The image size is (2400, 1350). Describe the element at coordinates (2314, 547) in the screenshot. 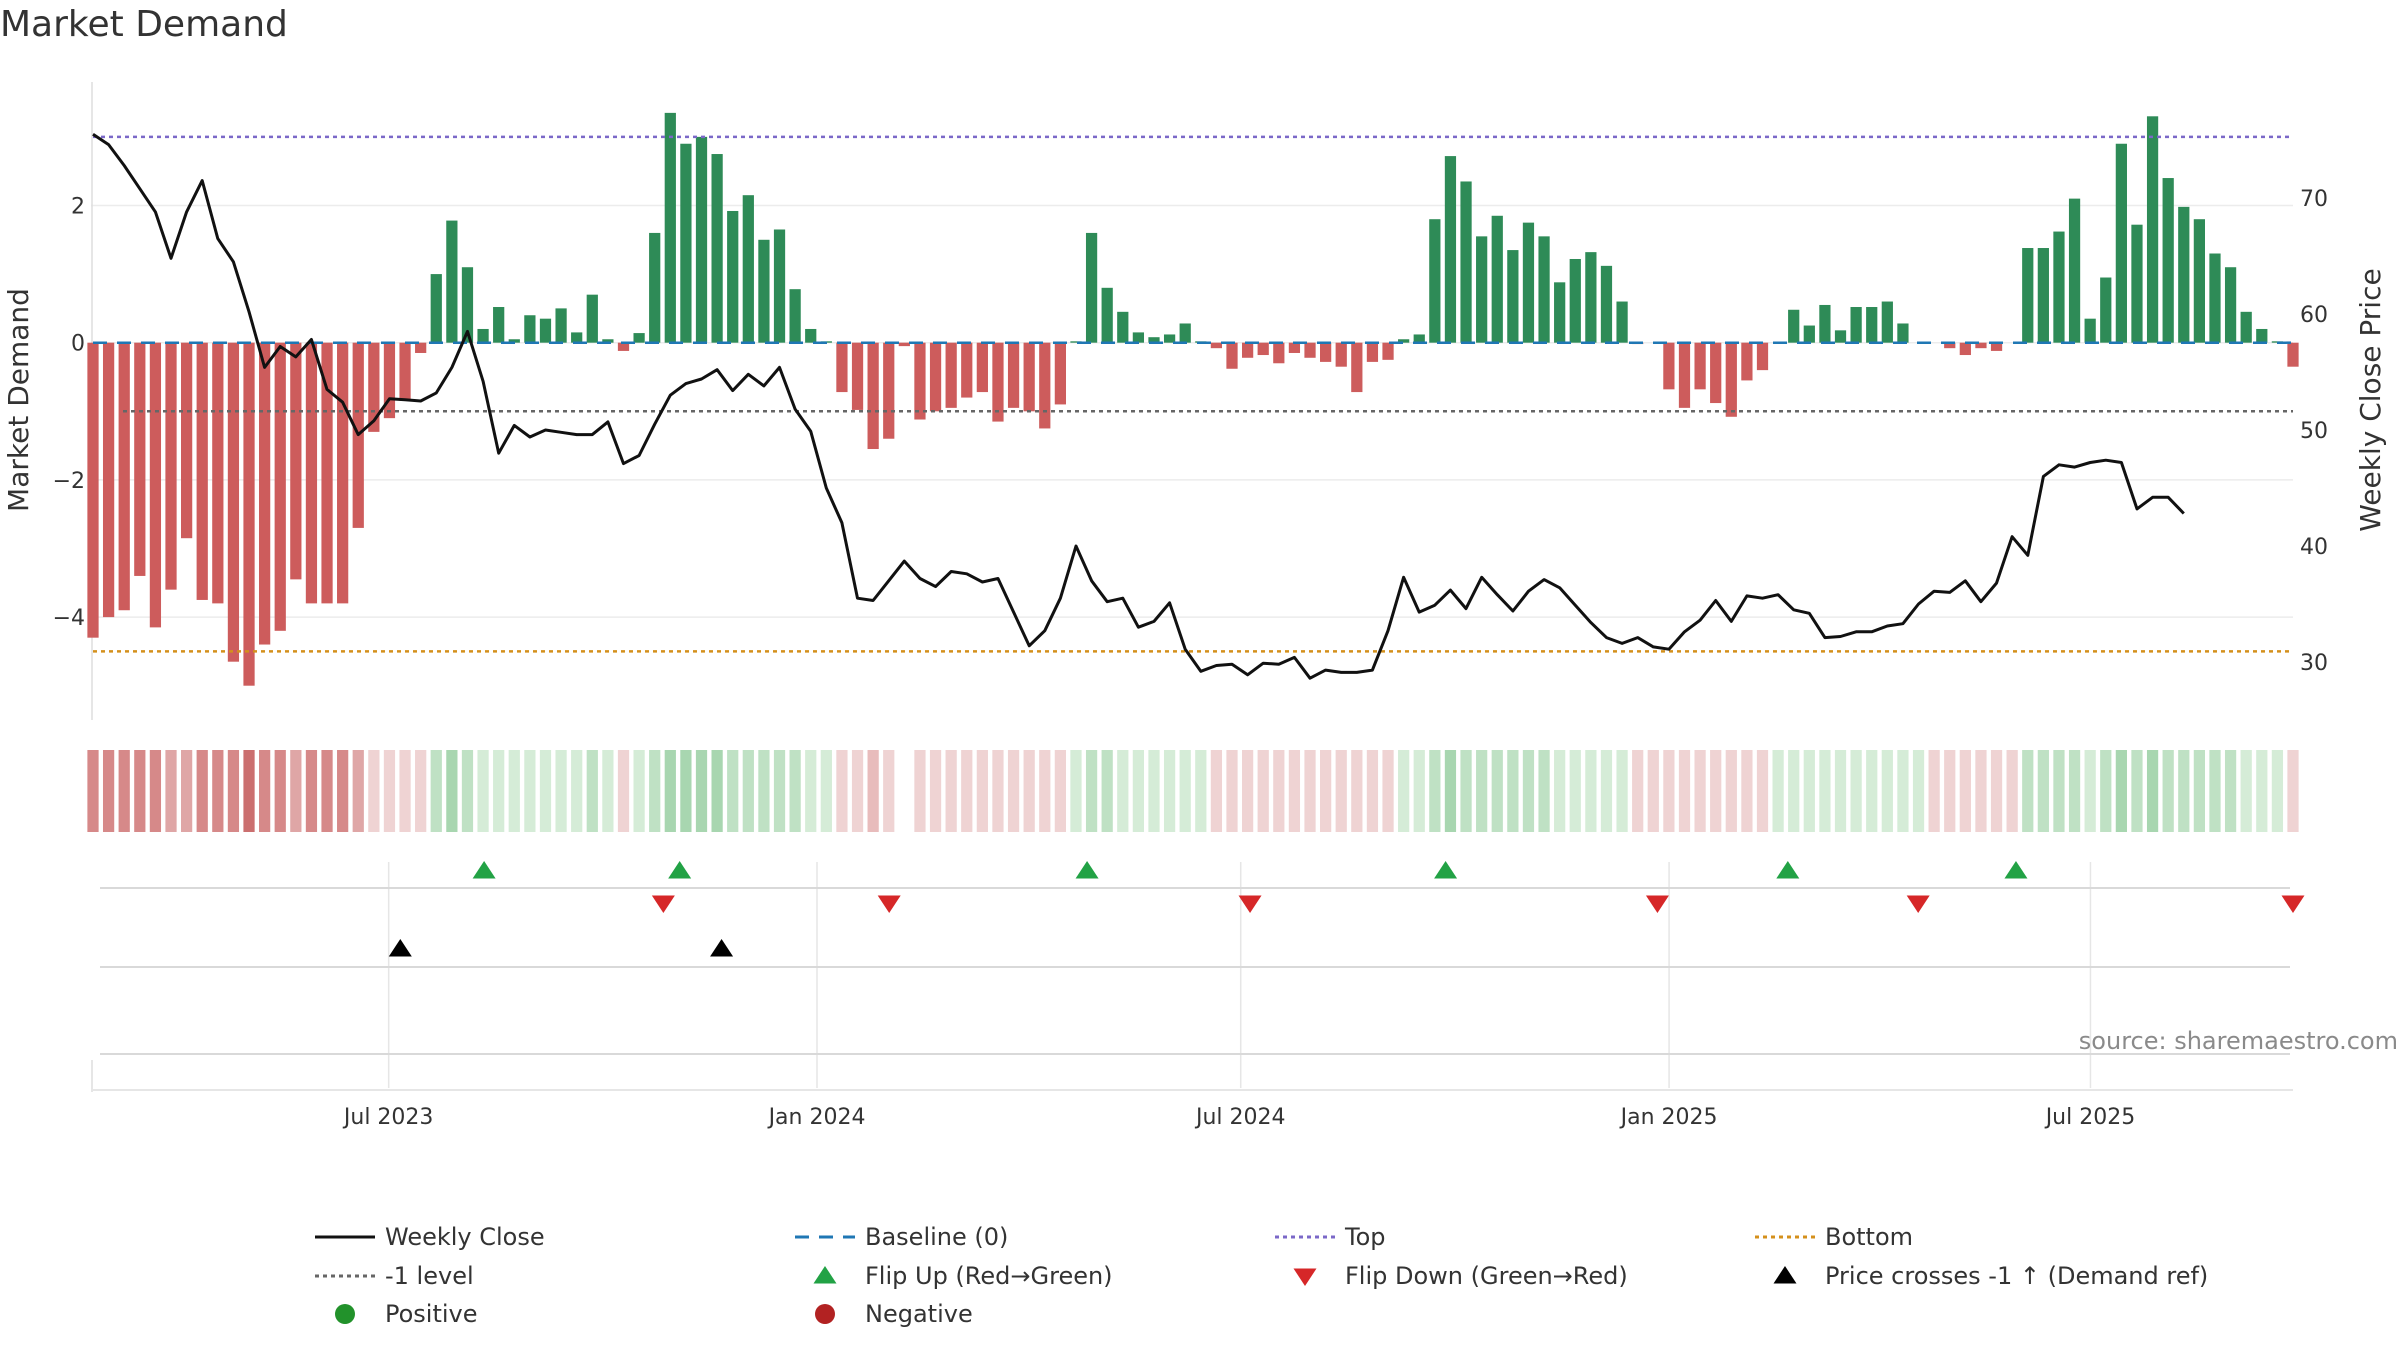

I see `y-tick-label-right: 40` at that location.